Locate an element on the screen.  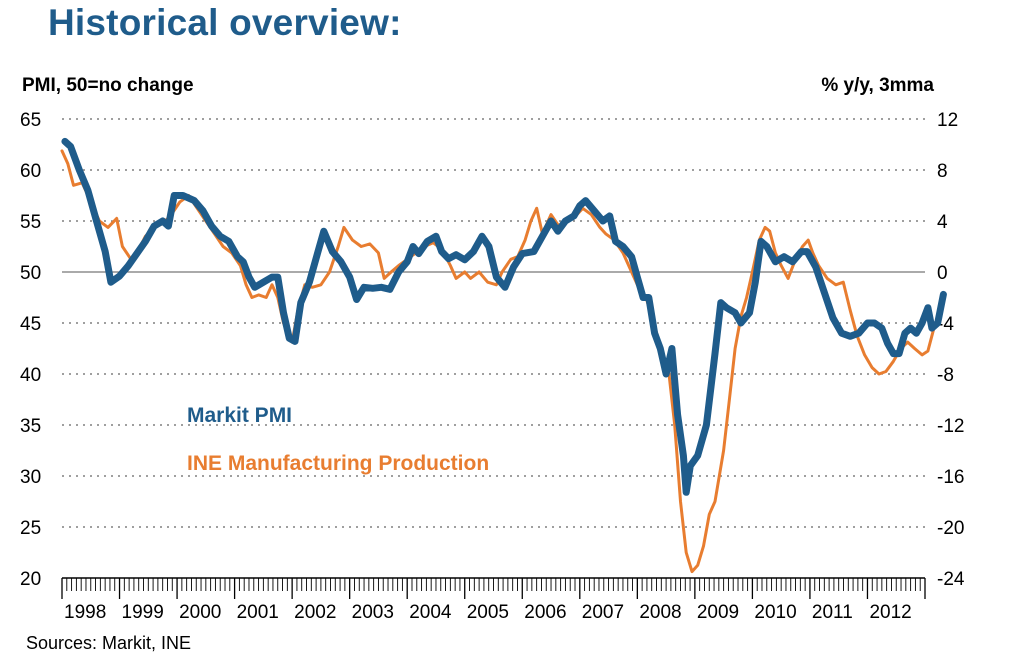
x-tick-label: 1998 is located at coordinates (85, 612).